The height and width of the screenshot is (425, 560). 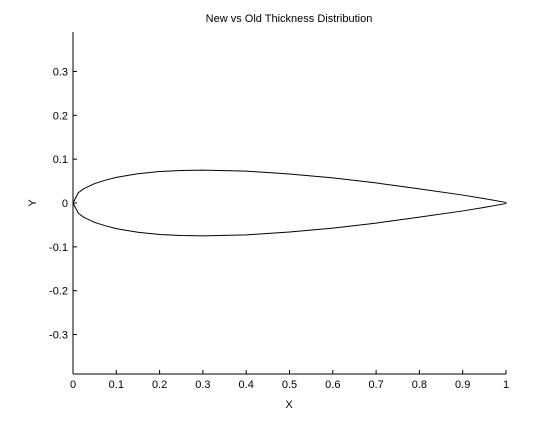 I want to click on x-tick-label: 0.3, so click(x=202, y=385).